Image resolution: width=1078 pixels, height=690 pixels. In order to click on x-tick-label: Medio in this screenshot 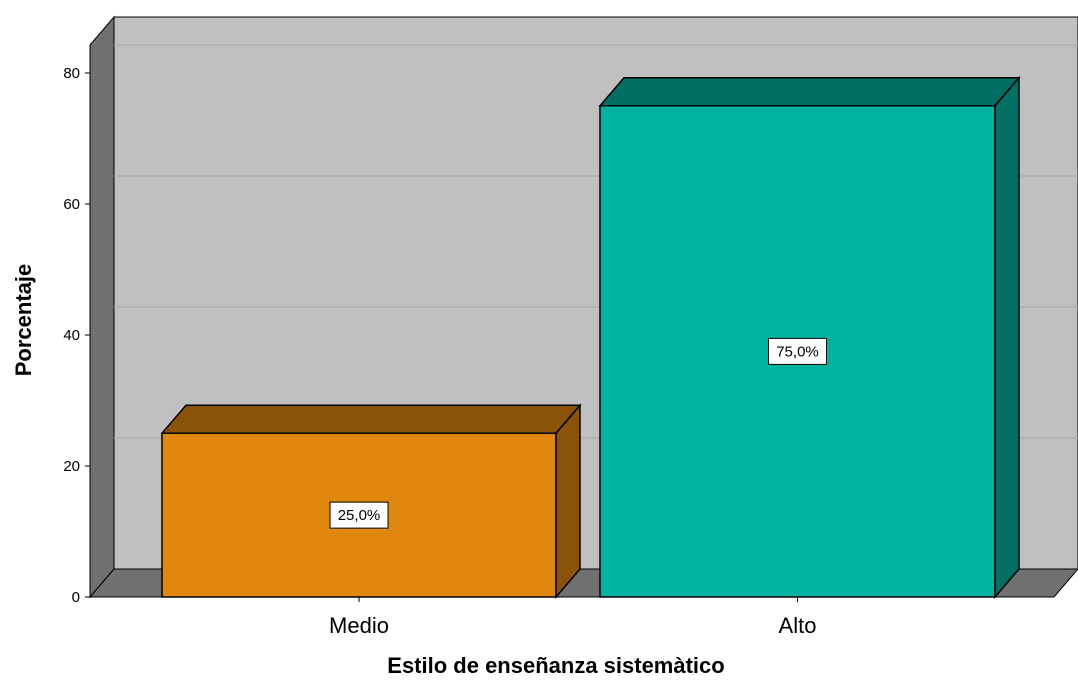, I will do `click(359, 625)`.